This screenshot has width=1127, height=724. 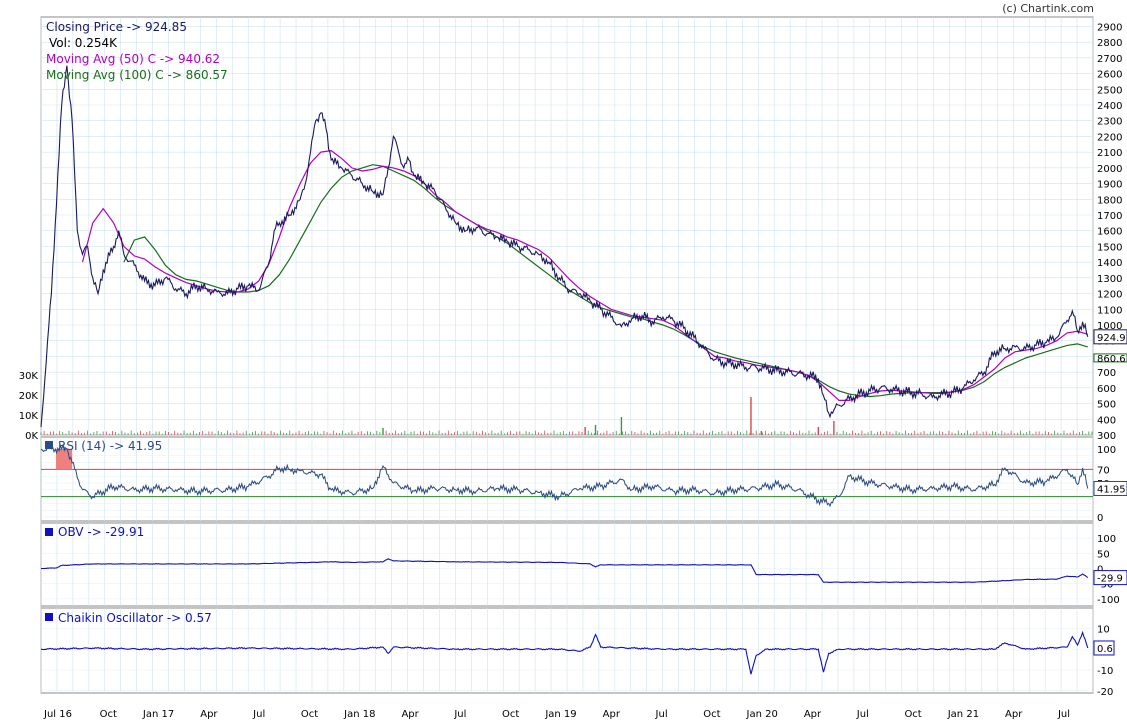 What do you see at coordinates (1109, 216) in the screenshot?
I see `price-y-tick-label: 1700` at bounding box center [1109, 216].